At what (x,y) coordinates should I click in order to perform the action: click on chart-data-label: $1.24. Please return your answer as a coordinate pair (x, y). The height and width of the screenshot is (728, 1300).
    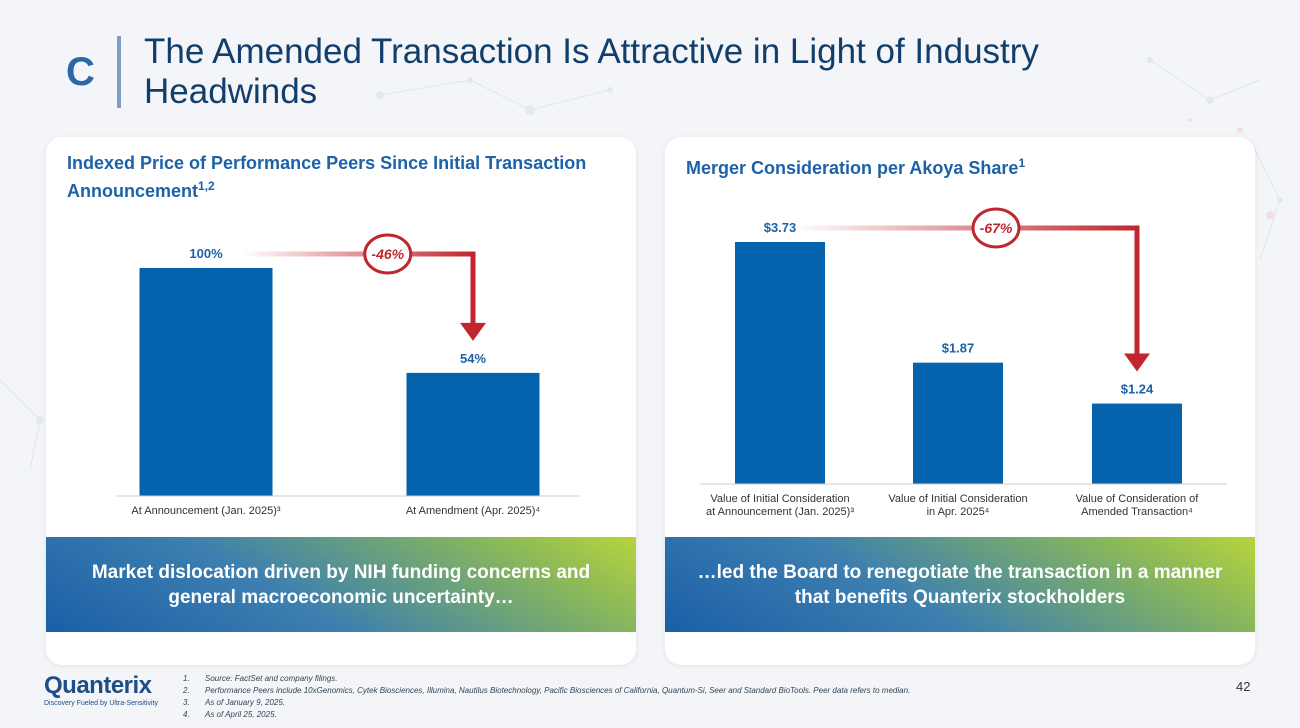
    Looking at the image, I should click on (1137, 389).